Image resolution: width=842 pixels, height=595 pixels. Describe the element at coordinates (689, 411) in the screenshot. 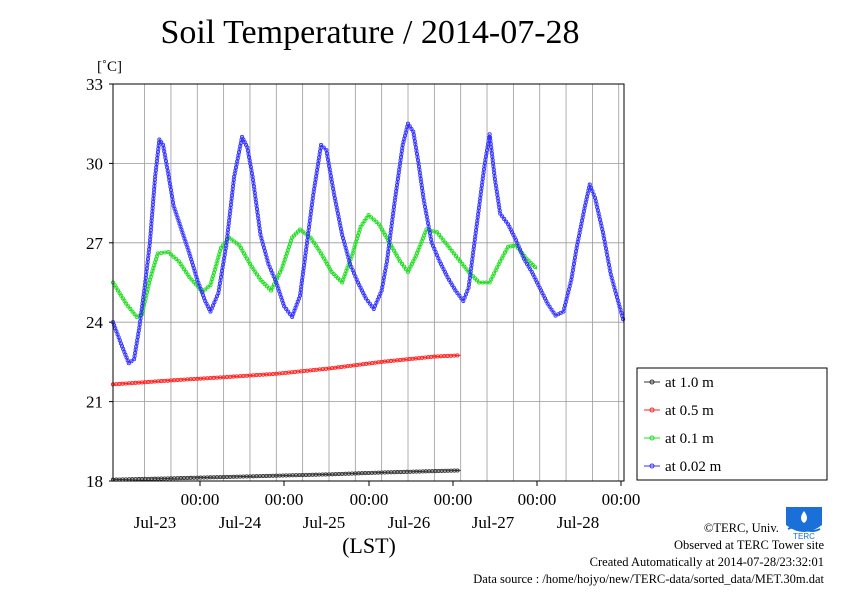

I see `legend-label: at 0.5 m` at that location.